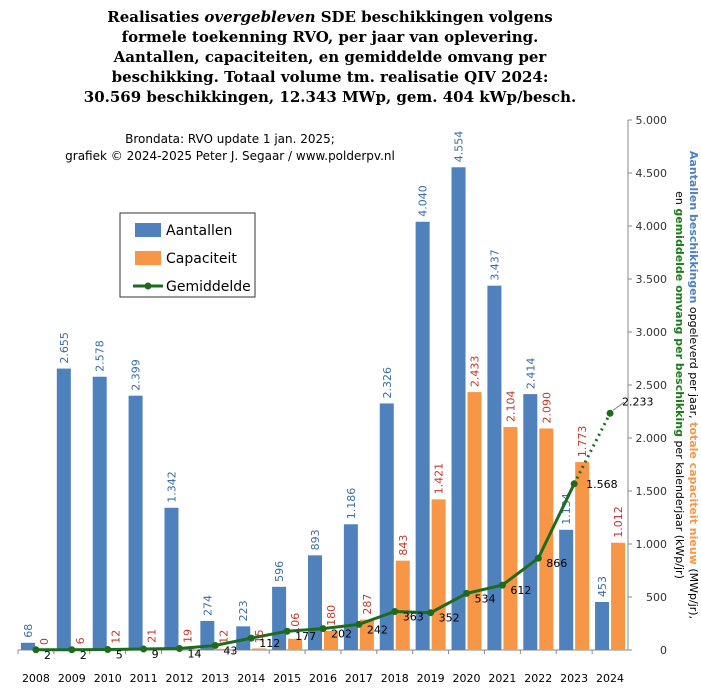 The width and height of the screenshot is (701, 691). Describe the element at coordinates (652, 491) in the screenshot. I see `y-tick-label: 1.500` at that location.